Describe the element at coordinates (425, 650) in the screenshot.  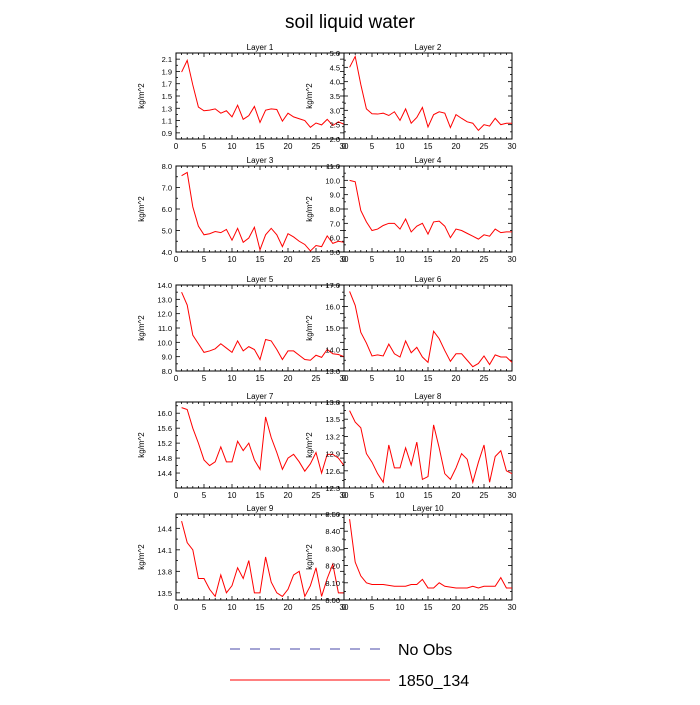
I see `legend-label-no-obs: No Obs` at that location.